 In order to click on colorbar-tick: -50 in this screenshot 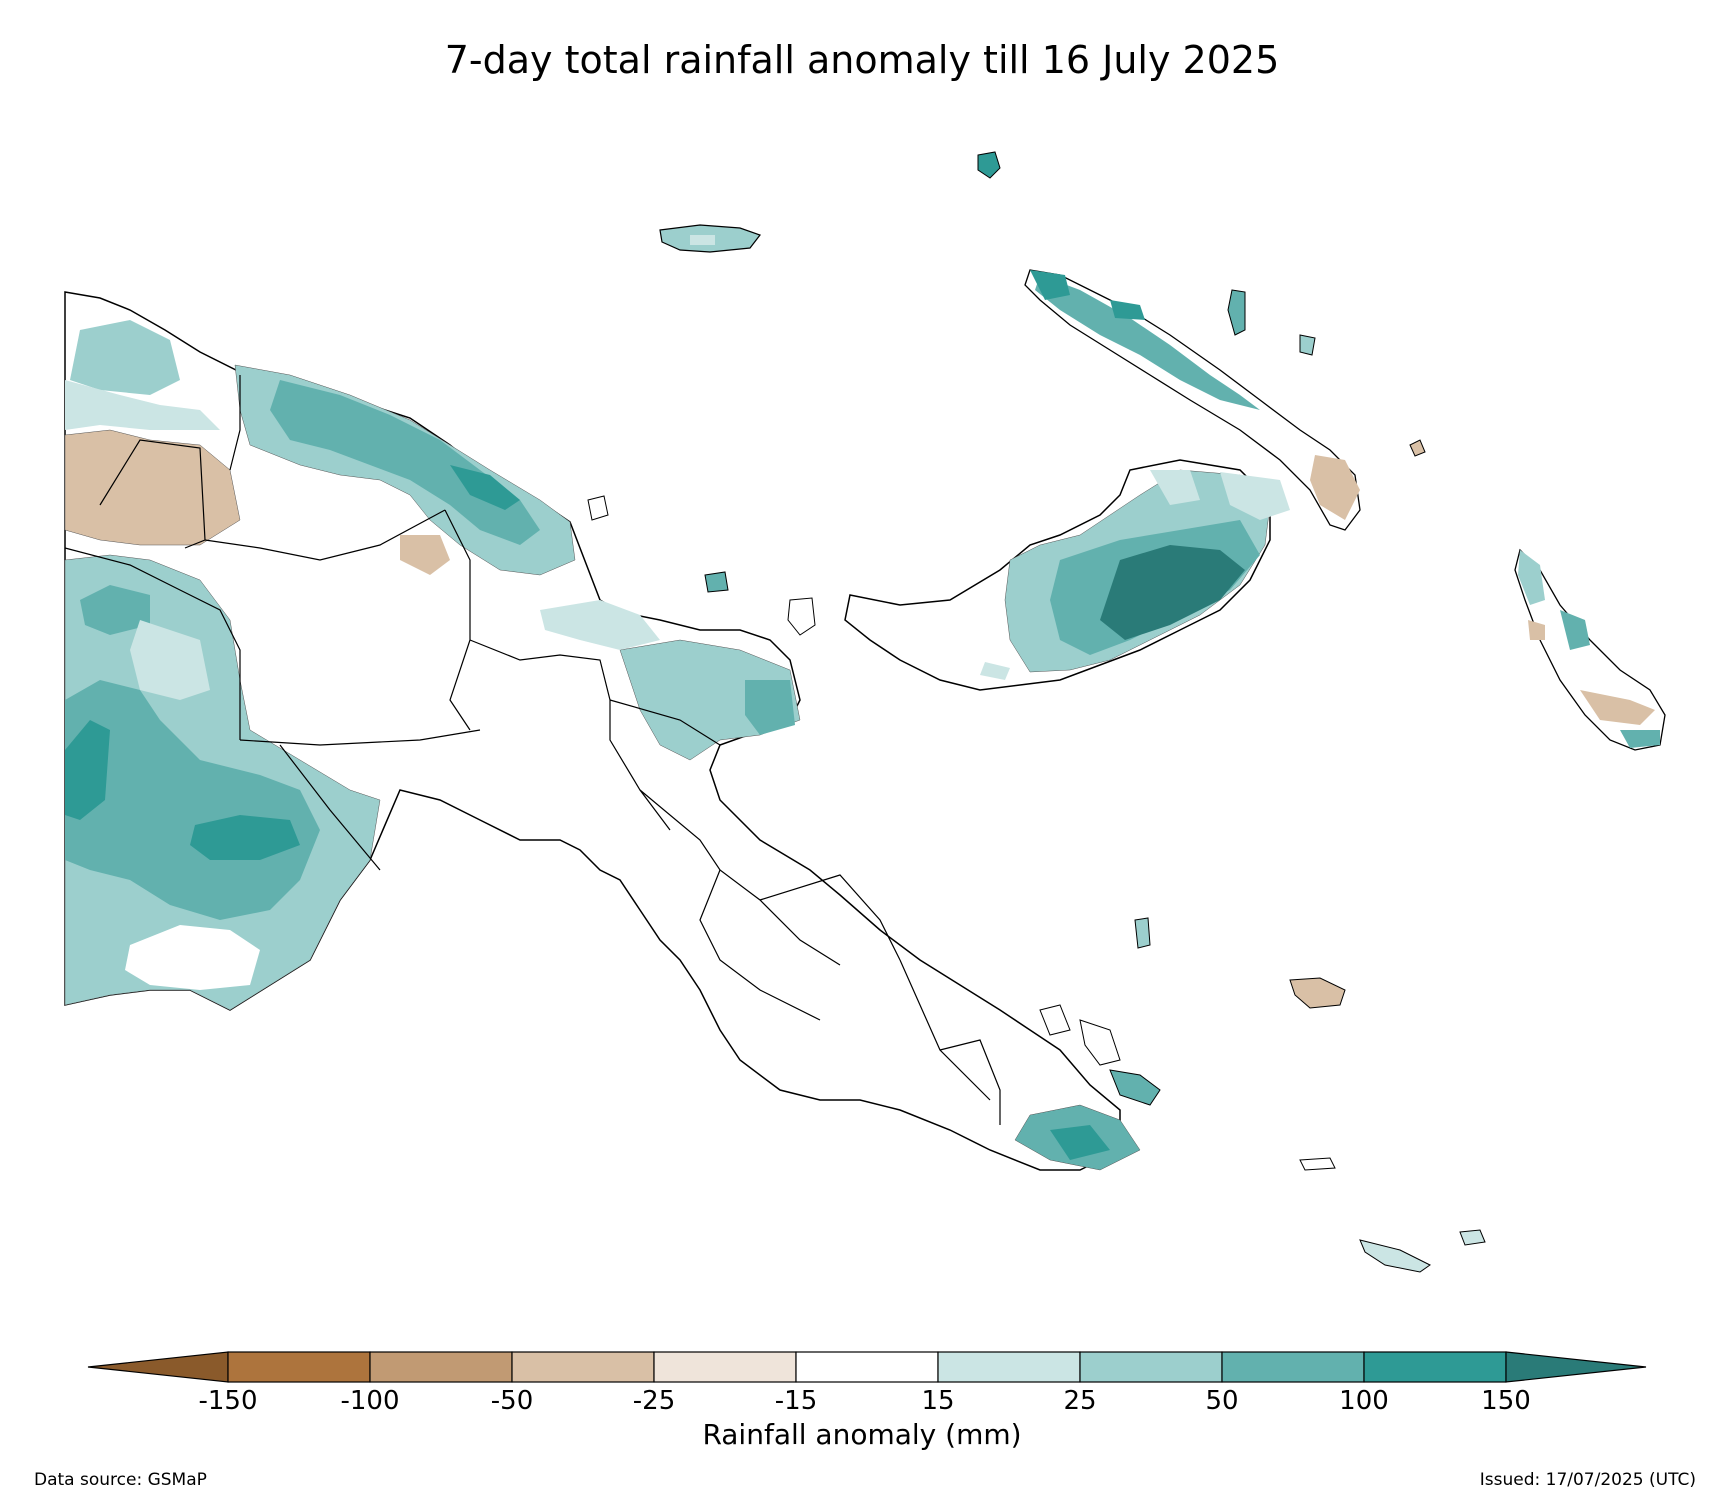, I will do `click(512, 1401)`.